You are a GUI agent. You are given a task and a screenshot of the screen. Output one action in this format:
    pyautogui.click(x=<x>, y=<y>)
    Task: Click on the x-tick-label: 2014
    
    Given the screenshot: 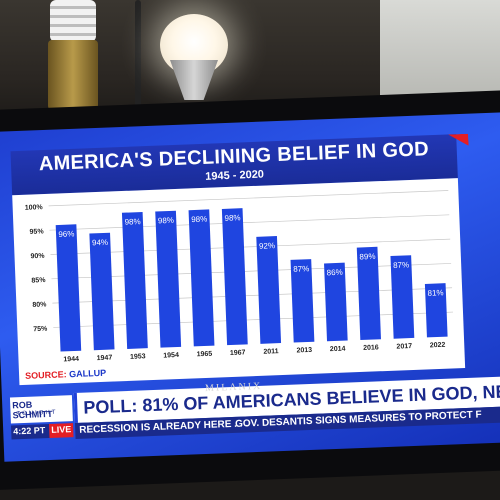 What is the action you would take?
    pyautogui.click(x=338, y=350)
    